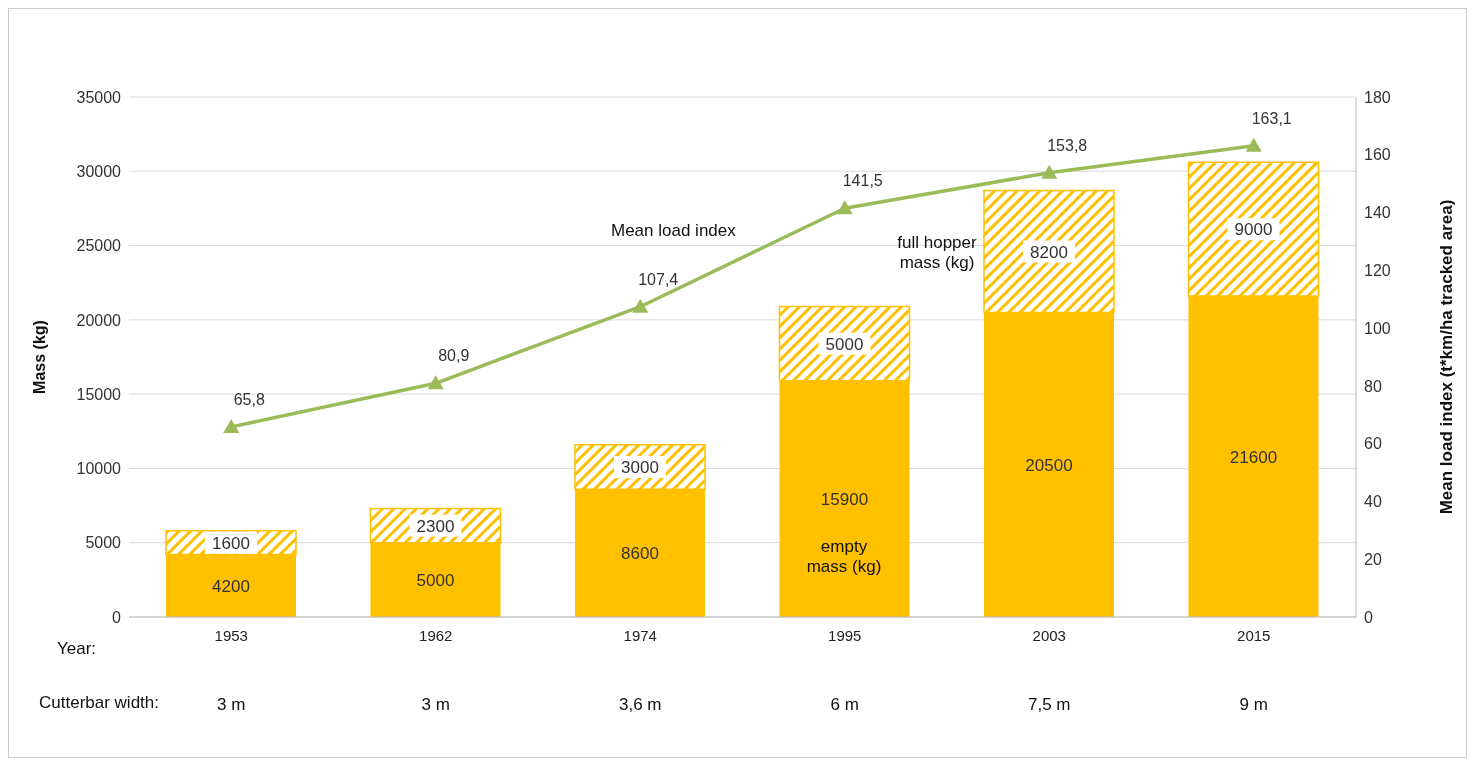 Image resolution: width=1475 pixels, height=766 pixels. What do you see at coordinates (1377, 213) in the screenshot?
I see `y2-tick-label: 140` at bounding box center [1377, 213].